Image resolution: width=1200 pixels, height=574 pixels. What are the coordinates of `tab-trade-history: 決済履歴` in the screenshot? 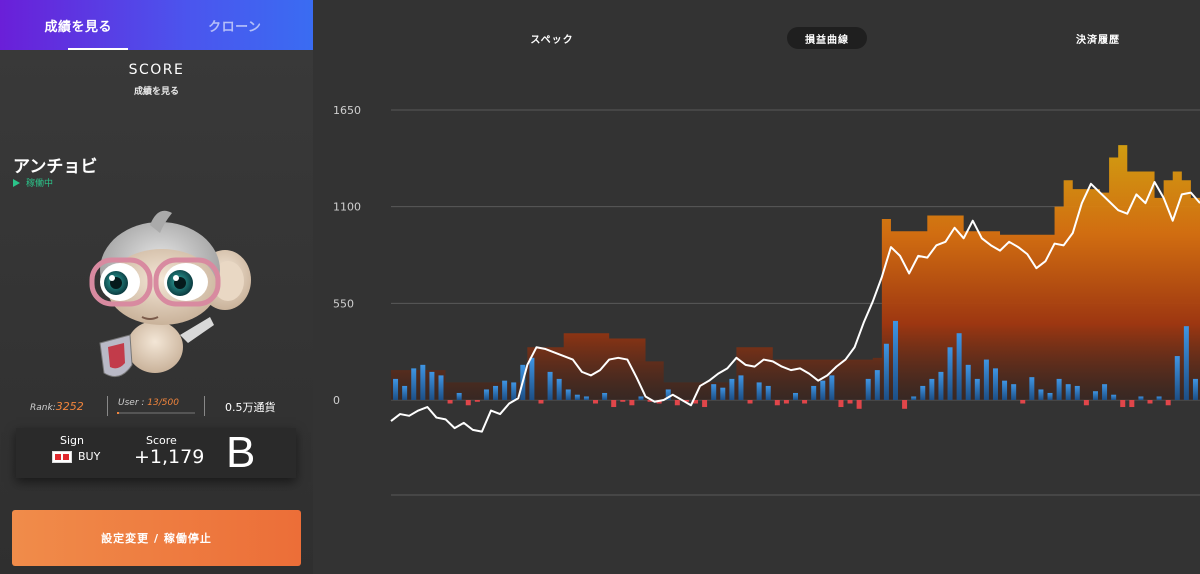 It's located at (1098, 40).